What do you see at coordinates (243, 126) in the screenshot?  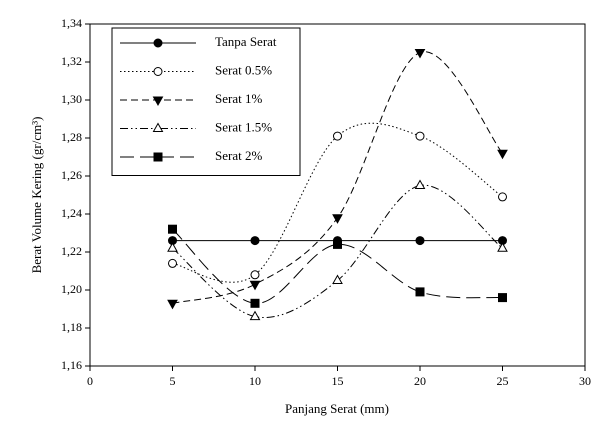 I see `legend-label: Serat 1.5%` at bounding box center [243, 126].